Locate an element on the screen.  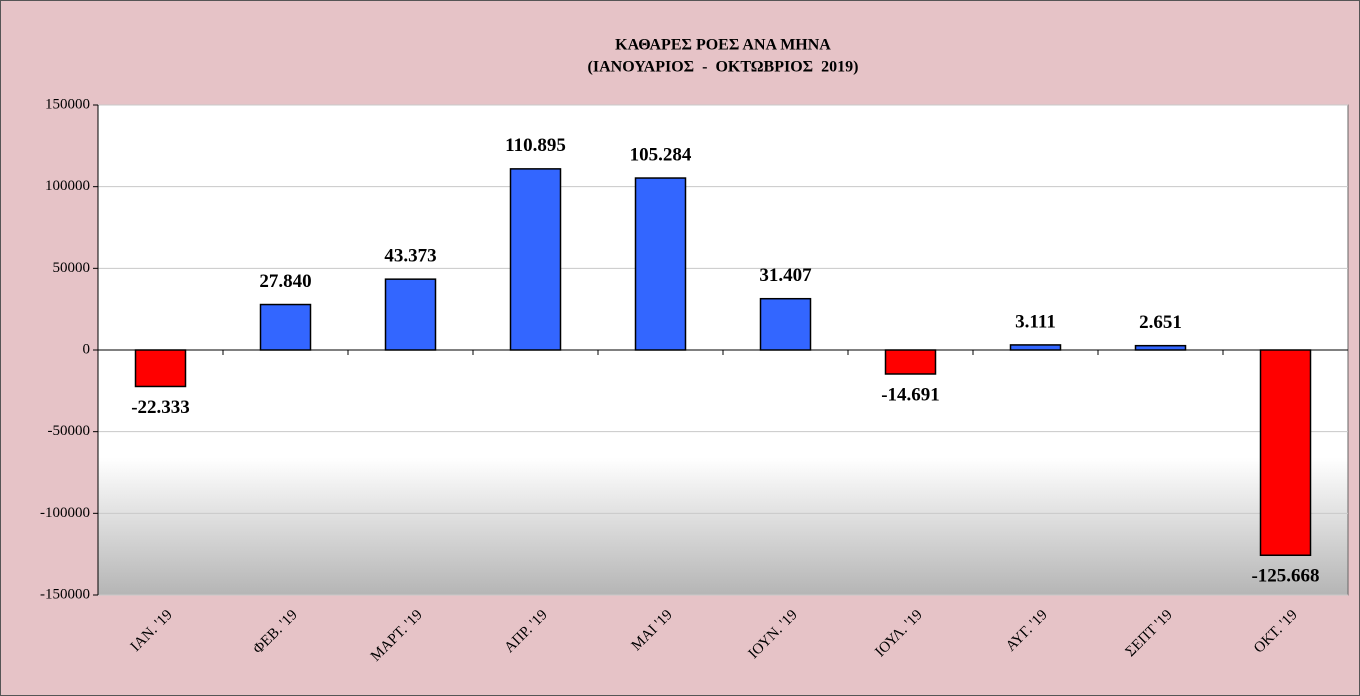
y-tick-label: 100000 is located at coordinates (67, 186).